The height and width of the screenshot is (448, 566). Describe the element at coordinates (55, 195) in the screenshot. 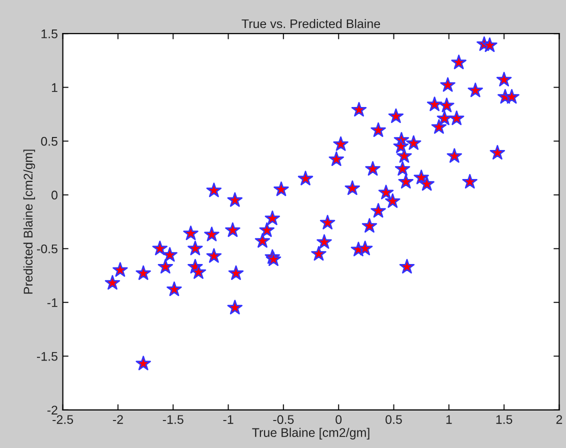

I see `y-tick-label: 0` at that location.